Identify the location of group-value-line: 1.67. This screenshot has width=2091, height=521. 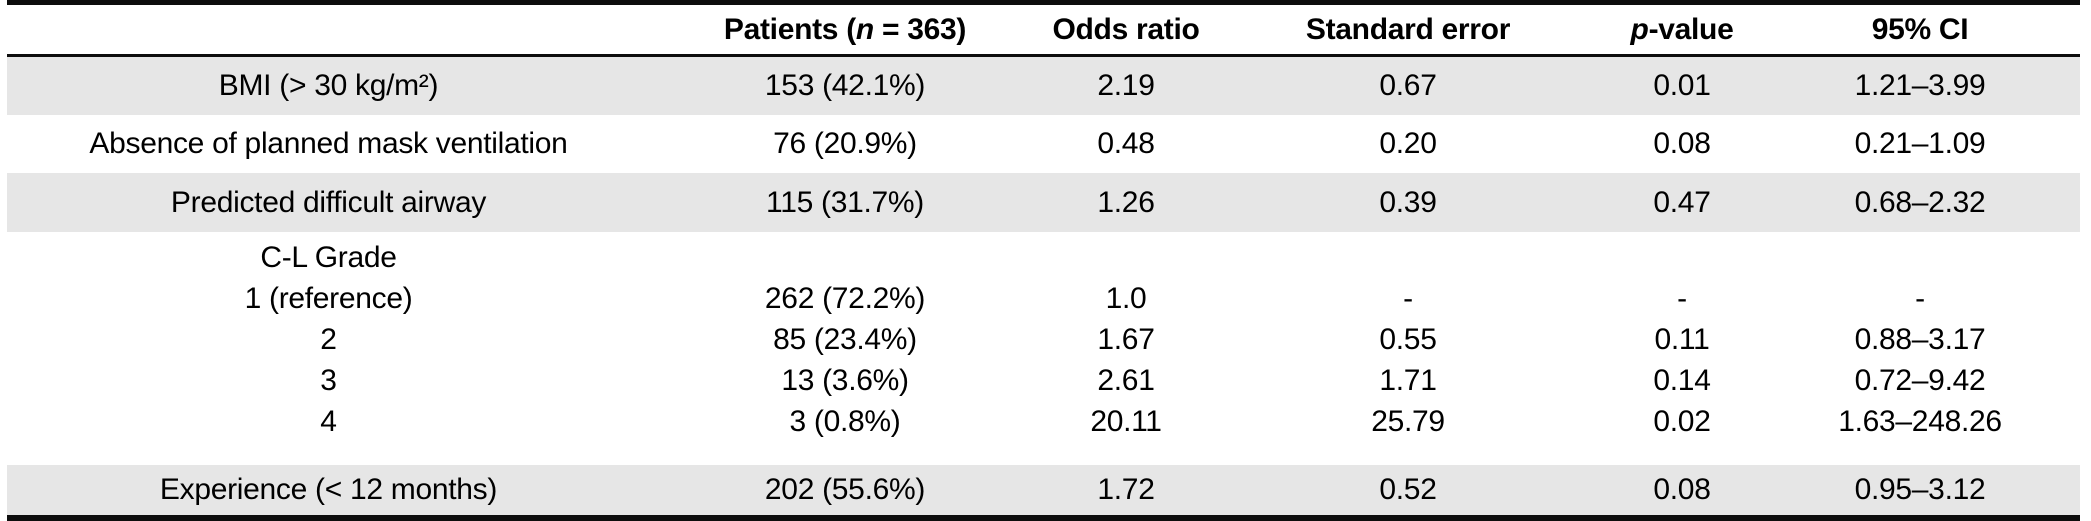
(1126, 339).